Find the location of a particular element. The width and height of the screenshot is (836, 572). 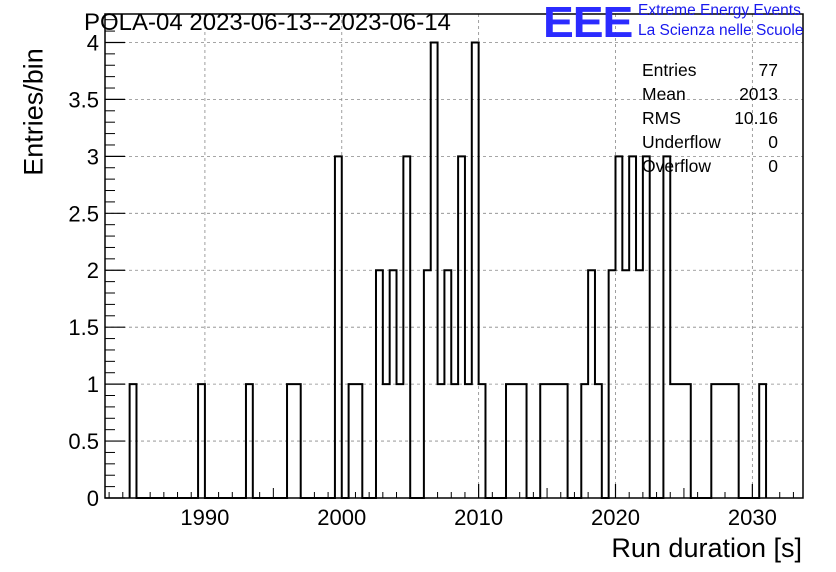

y-tick-label: 1 is located at coordinates (93, 384).